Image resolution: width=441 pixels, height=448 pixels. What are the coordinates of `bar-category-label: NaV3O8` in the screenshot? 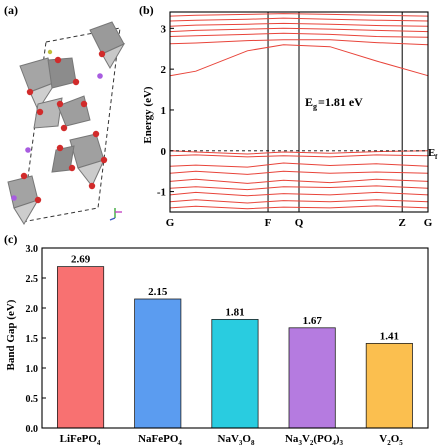 It's located at (236, 440).